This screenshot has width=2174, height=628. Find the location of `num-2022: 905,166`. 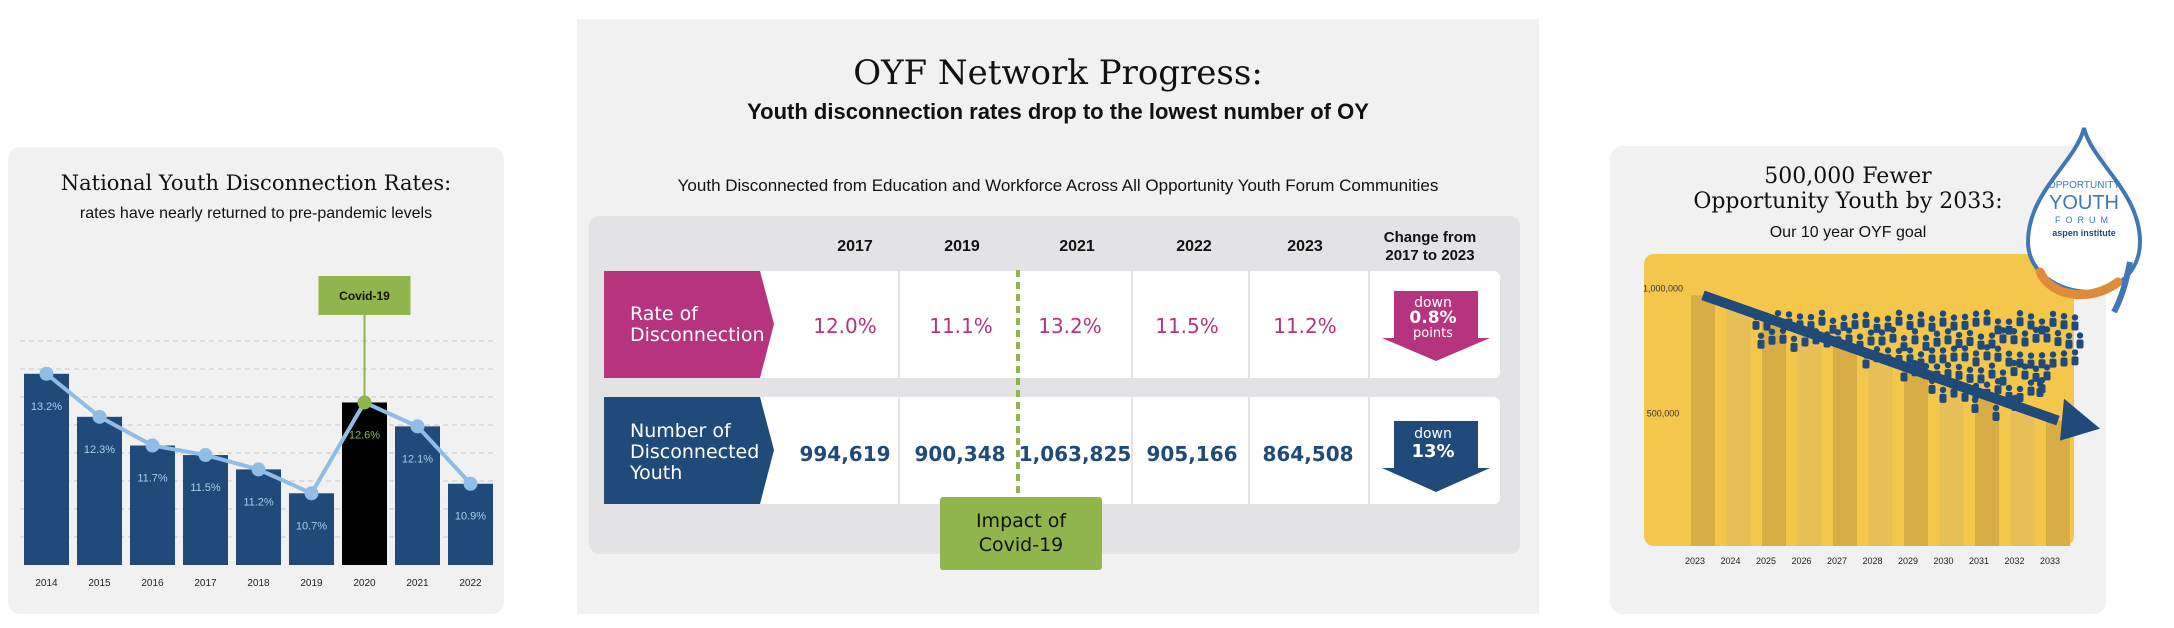

num-2022: 905,166 is located at coordinates (1192, 454).